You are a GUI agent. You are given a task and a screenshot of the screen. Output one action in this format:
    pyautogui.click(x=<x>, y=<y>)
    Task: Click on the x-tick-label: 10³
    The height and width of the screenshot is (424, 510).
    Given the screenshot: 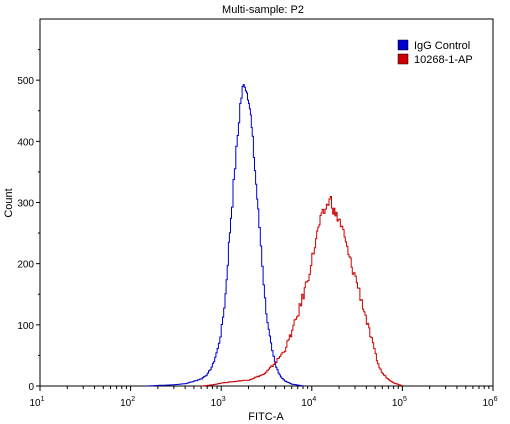 What is the action you would take?
    pyautogui.click(x=218, y=402)
    